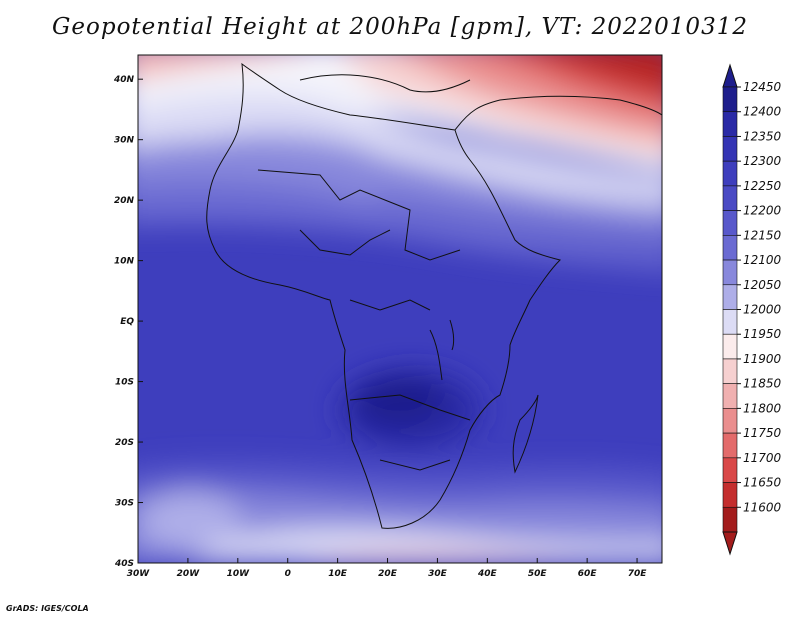 This screenshot has width=800, height=618. I want to click on colorbar-label: 11800, so click(762, 408).